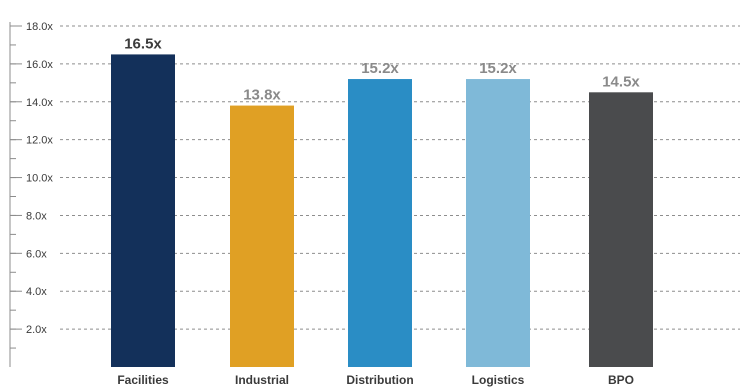 This screenshot has width=742, height=391. Describe the element at coordinates (143, 211) in the screenshot. I see `bar-facilities` at that location.